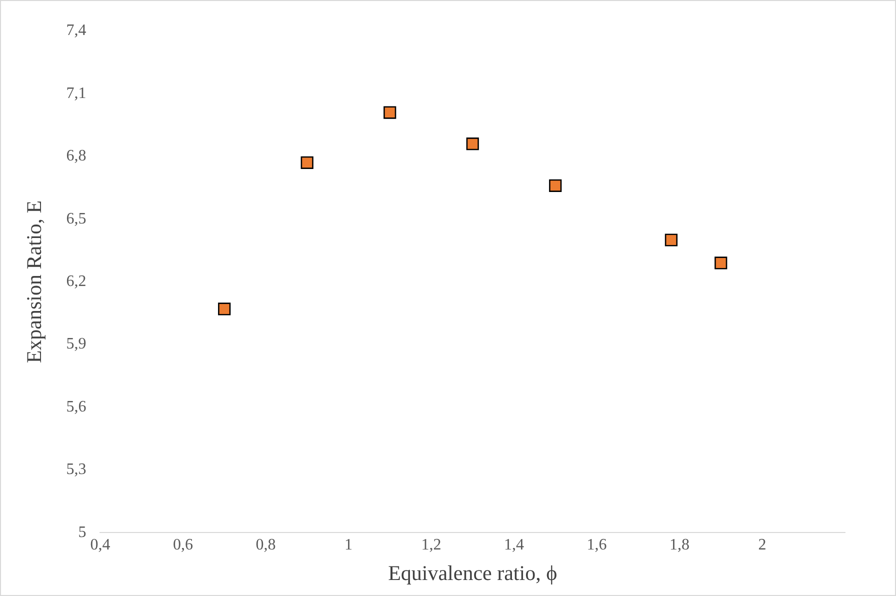 The width and height of the screenshot is (896, 596). Describe the element at coordinates (182, 545) in the screenshot. I see `x-tick-label: 0,6` at that location.